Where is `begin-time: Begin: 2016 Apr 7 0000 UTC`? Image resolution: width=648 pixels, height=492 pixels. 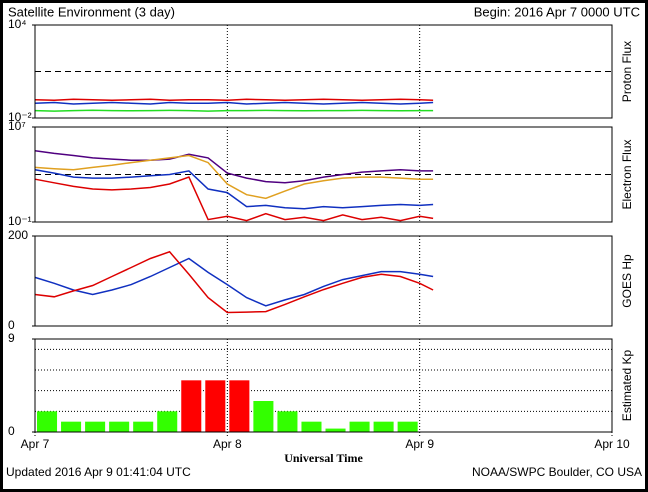 begin-time: Begin: 2016 Apr 7 0000 UTC is located at coordinates (557, 11).